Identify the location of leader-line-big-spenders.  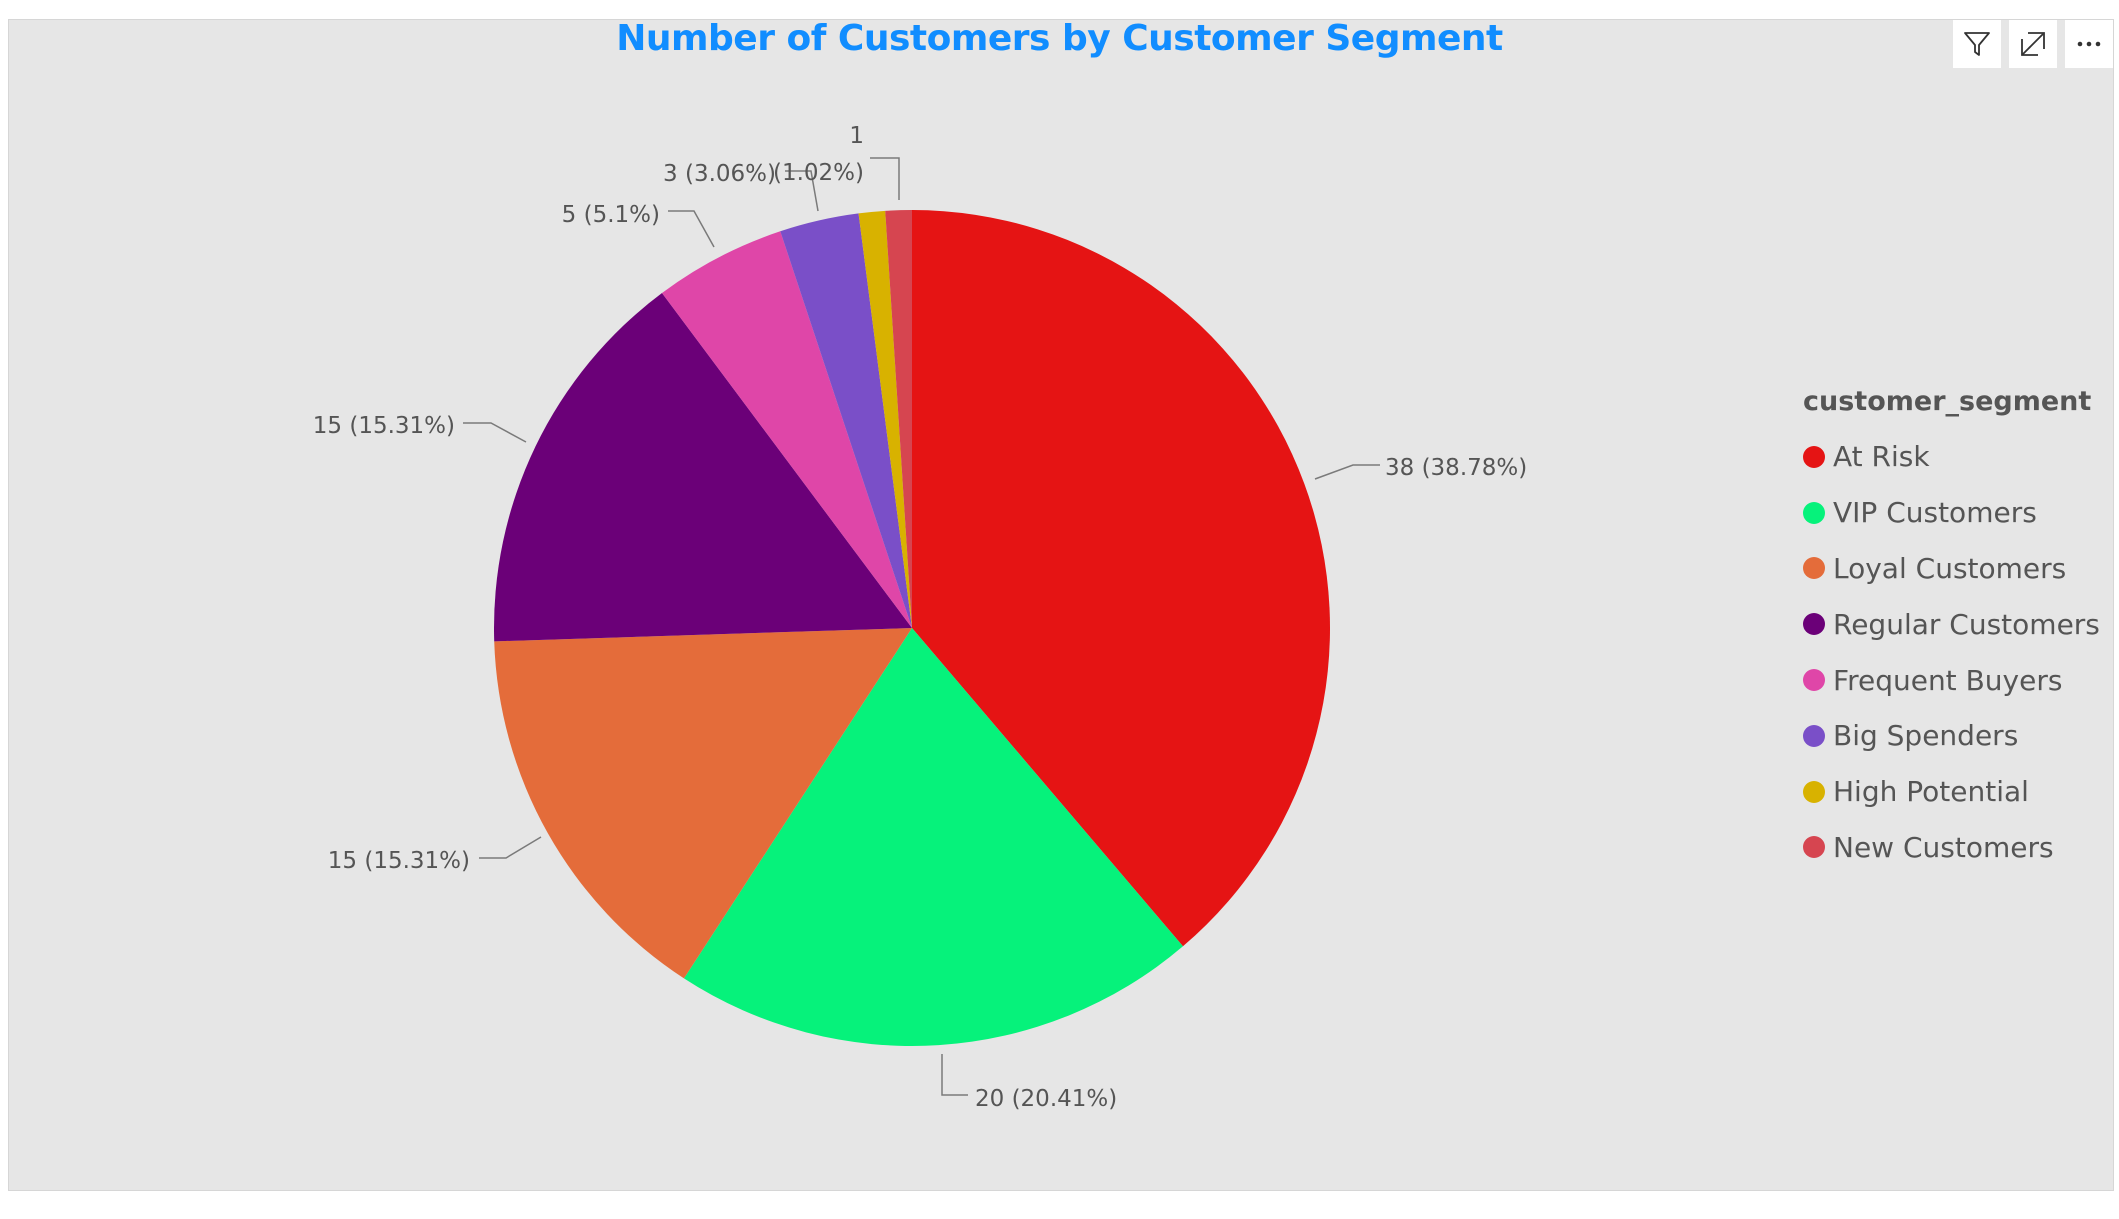
(802, 191).